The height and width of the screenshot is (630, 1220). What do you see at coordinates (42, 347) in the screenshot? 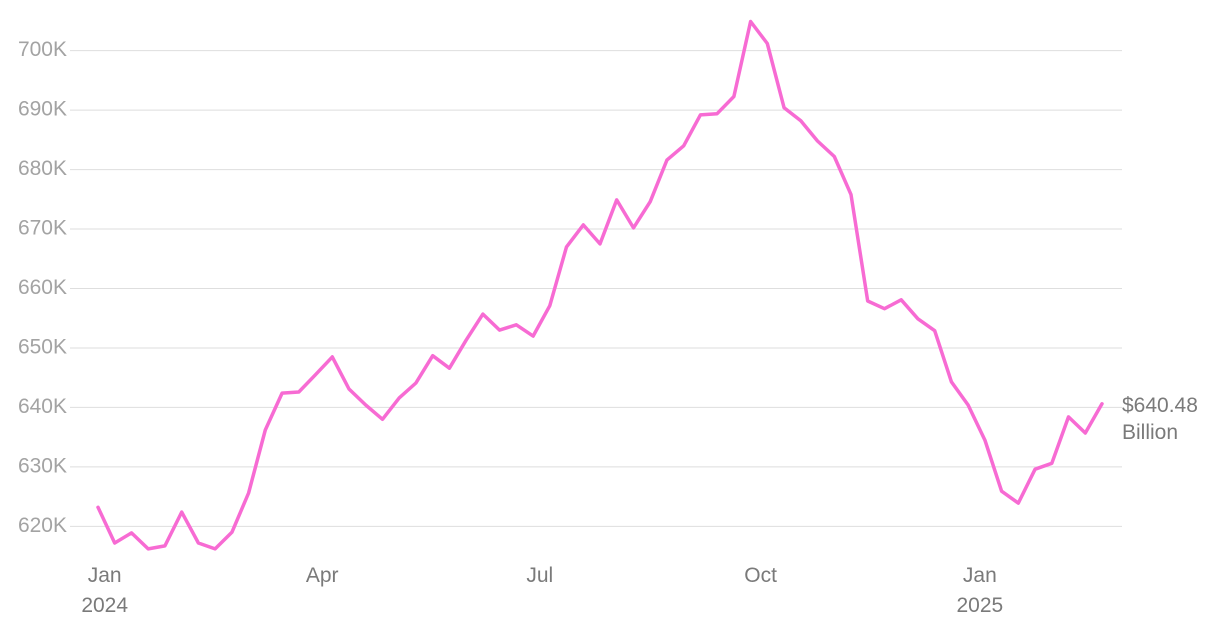
I see `y-tick-label: 650K` at bounding box center [42, 347].